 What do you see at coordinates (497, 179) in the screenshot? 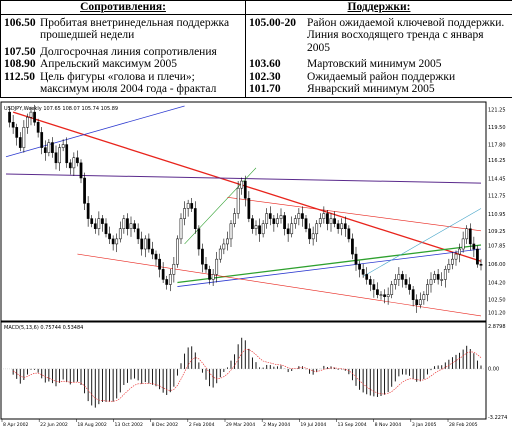
I see `price-tick-label: 114.45` at bounding box center [497, 179].